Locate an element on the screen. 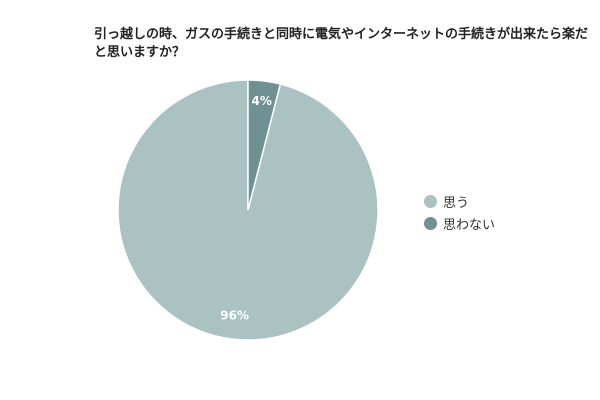 The width and height of the screenshot is (600, 400). pie-slice-omowanai is located at coordinates (264, 145).